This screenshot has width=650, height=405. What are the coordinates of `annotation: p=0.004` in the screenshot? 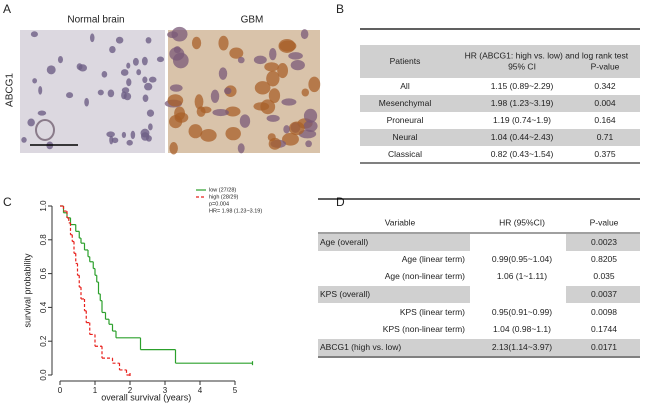 It's located at (219, 204).